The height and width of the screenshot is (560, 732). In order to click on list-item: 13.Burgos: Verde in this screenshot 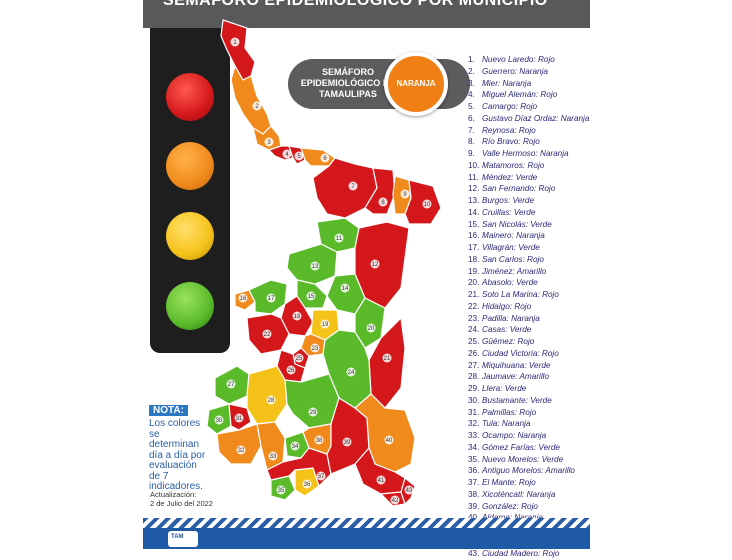, I will do `click(527, 202)`.